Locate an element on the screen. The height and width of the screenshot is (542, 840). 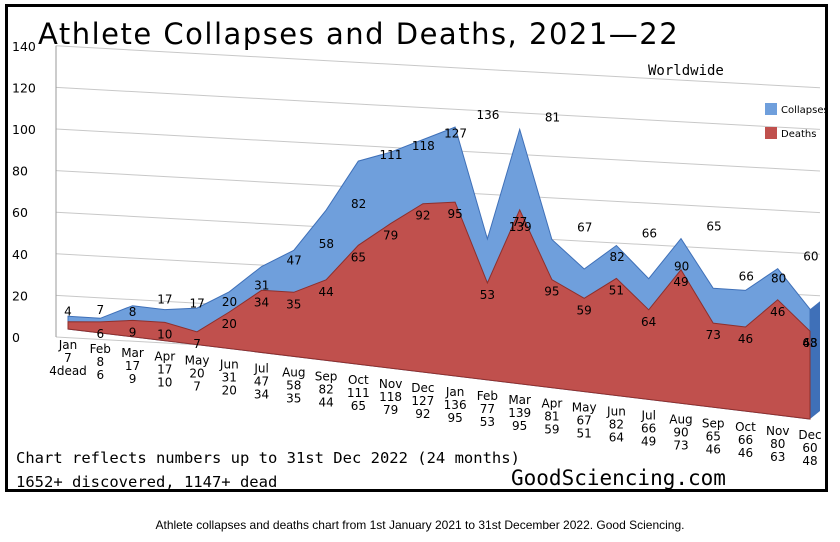
y-tick-label: 100 is located at coordinates (24, 129).